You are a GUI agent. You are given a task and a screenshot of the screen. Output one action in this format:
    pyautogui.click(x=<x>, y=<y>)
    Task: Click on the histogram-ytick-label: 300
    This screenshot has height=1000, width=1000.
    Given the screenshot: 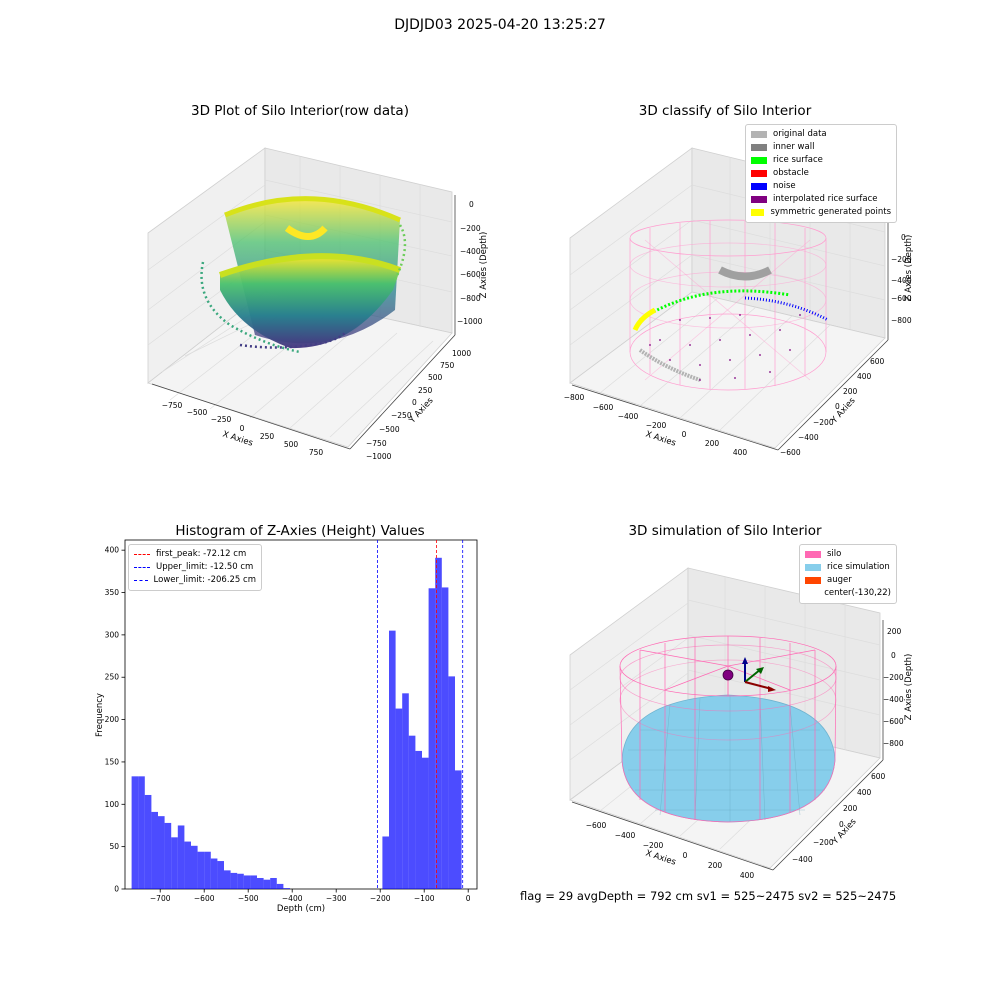 What is the action you would take?
    pyautogui.click(x=112, y=634)
    